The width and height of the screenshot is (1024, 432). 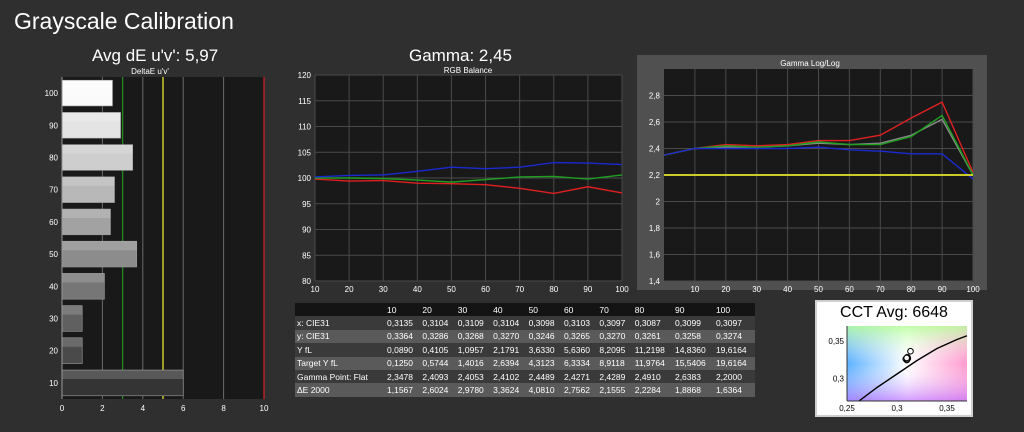 What do you see at coordinates (435, 363) in the screenshot?
I see `table-cell: 0,5744` at bounding box center [435, 363].